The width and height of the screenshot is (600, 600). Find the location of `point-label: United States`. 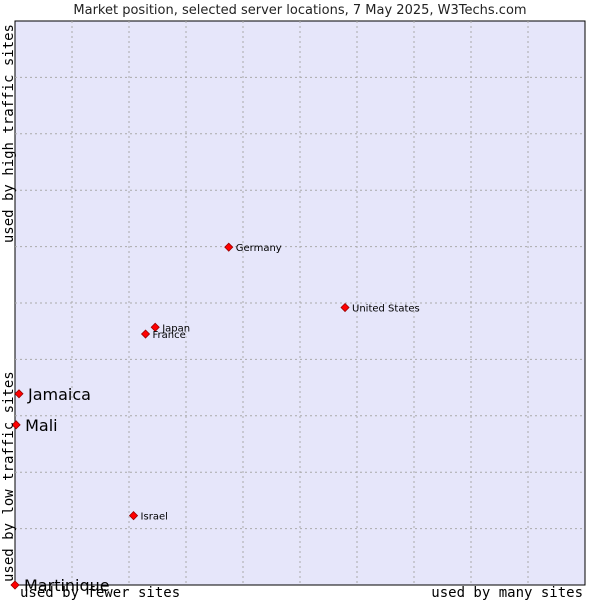

point-label: United States is located at coordinates (386, 309).